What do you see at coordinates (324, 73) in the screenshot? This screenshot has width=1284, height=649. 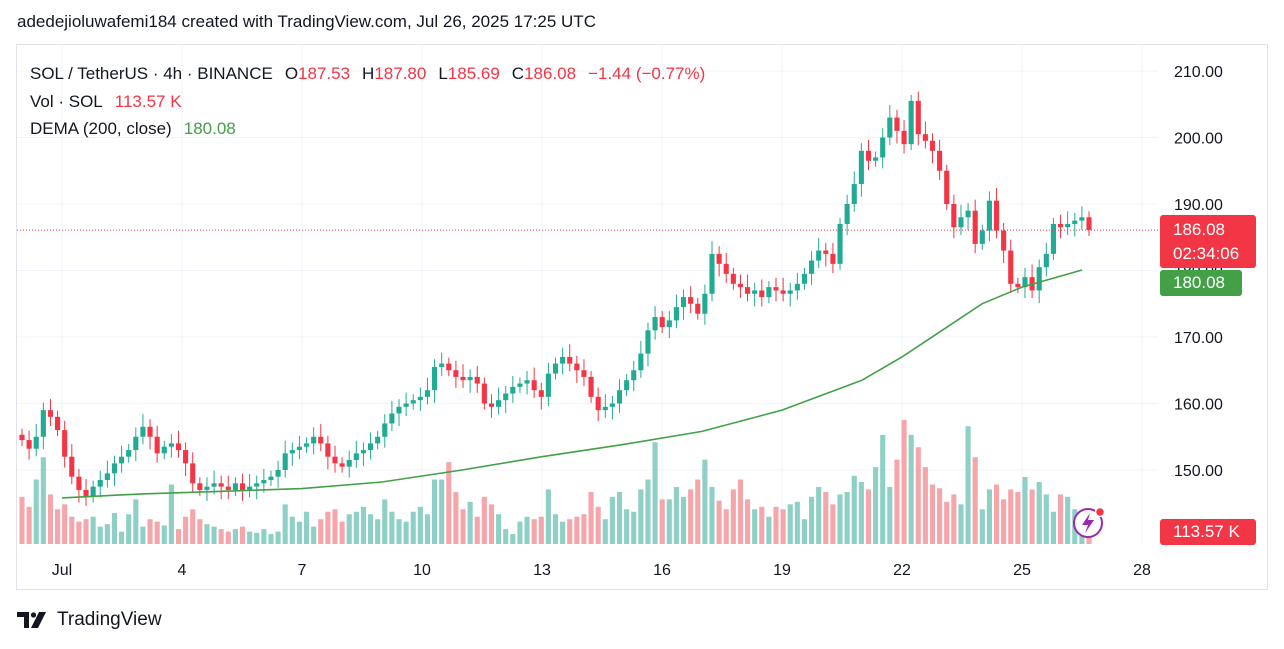 I see `open-value: 187.53` at bounding box center [324, 73].